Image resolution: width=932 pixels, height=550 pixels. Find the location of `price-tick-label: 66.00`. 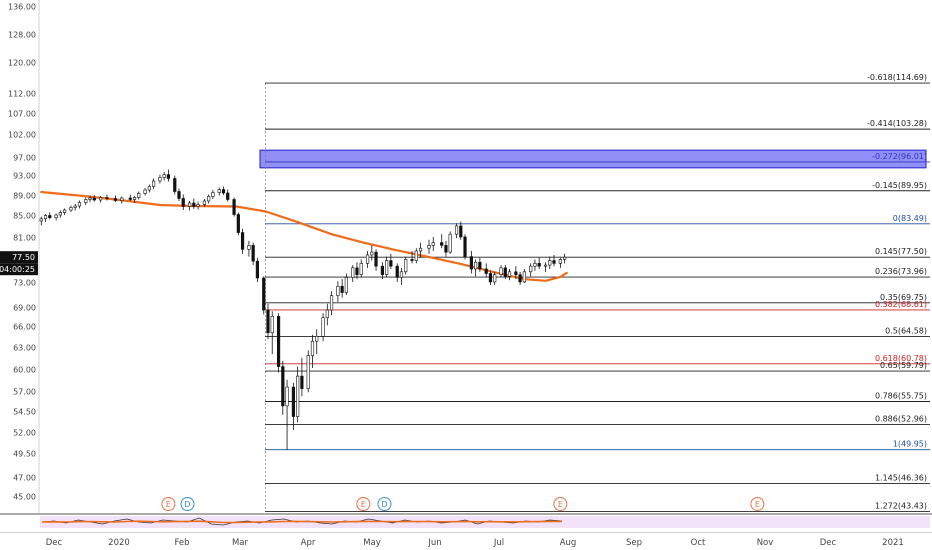

price-tick-label: 66.00 is located at coordinates (24, 327).